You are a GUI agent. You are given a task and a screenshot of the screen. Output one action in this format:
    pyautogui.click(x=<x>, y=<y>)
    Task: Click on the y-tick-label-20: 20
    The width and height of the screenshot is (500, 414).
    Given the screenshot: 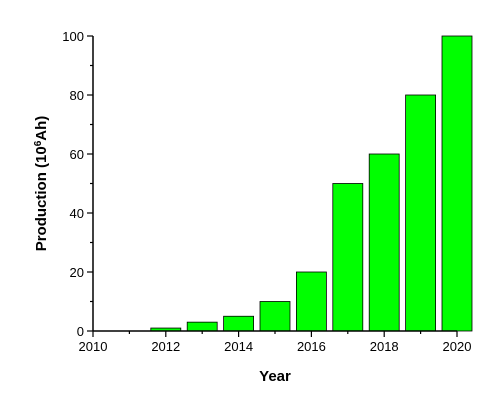 What is the action you would take?
    pyautogui.click(x=77, y=272)
    